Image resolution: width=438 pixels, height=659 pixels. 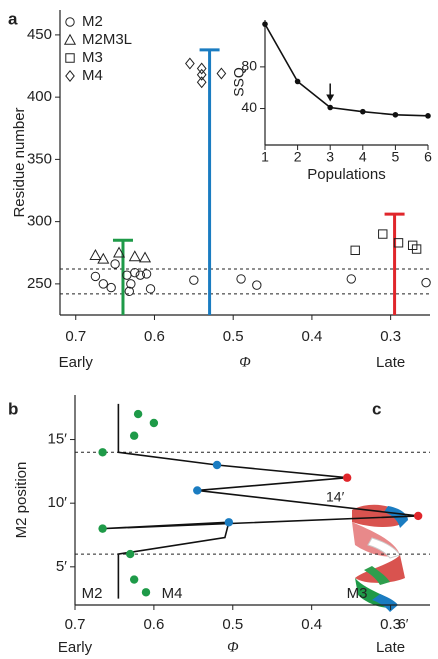 I want to click on x-tick-label: 6, so click(x=428, y=157).